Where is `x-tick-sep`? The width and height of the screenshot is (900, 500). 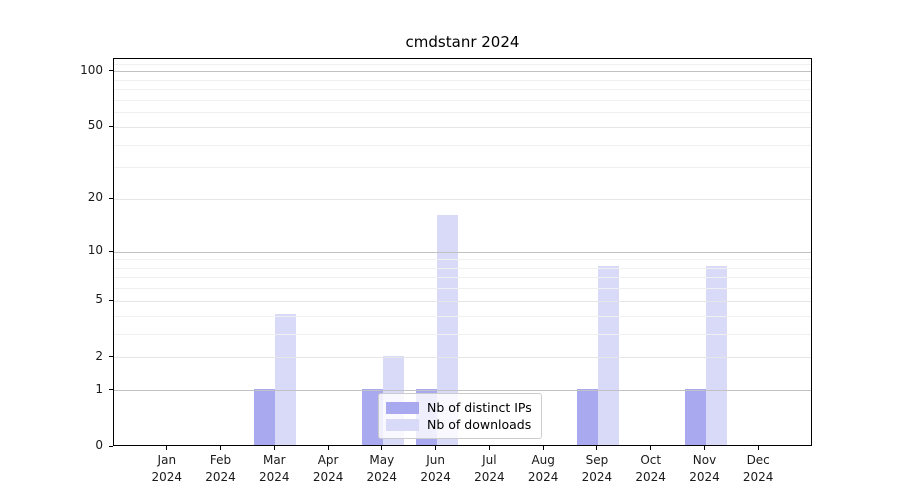
x-tick-sep is located at coordinates (597, 448).